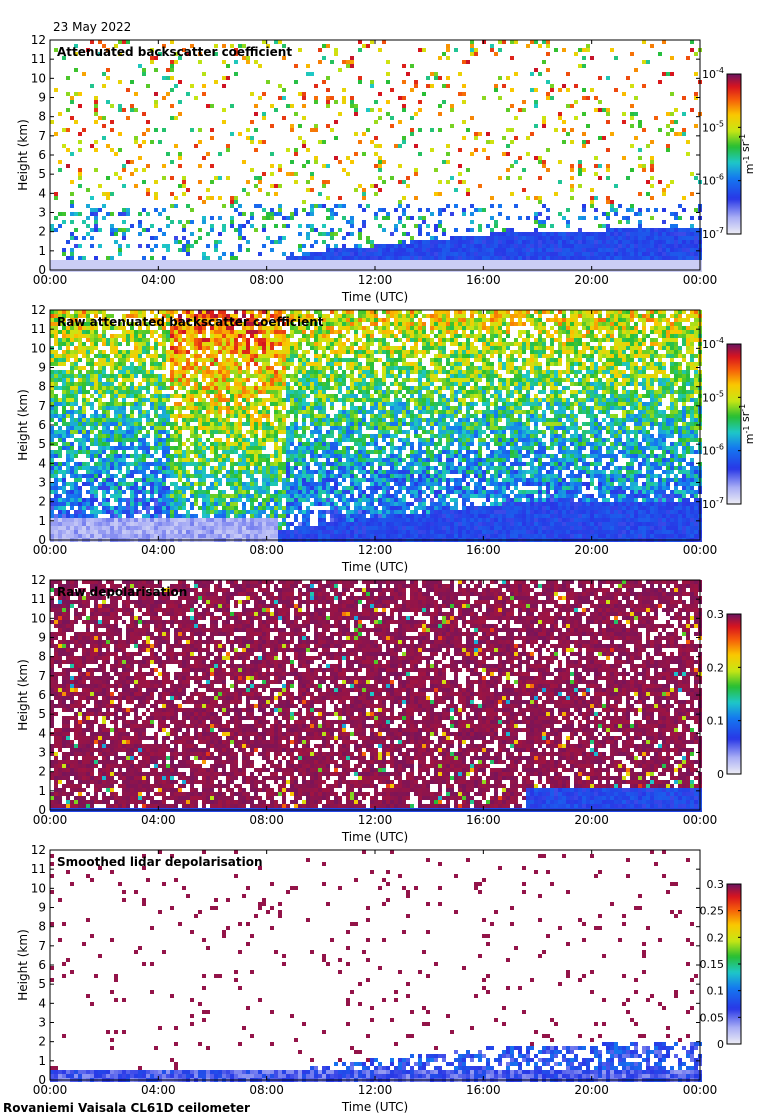 The width and height of the screenshot is (780, 1120). Describe the element at coordinates (716, 721) in the screenshot. I see `colorbar-tick-label: 0.1` at that location.